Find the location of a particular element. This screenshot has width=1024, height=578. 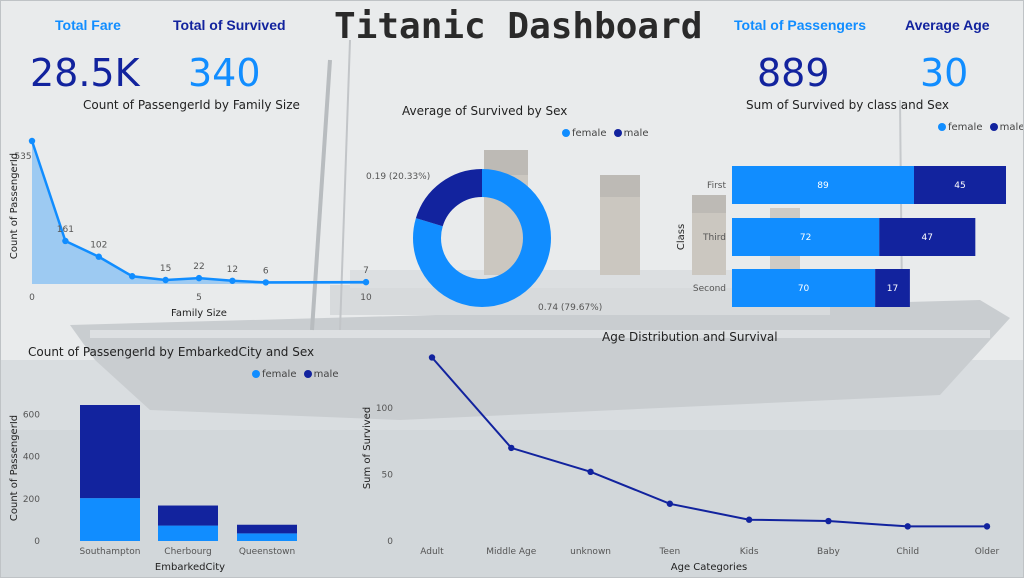

class-category-label: First is located at coordinates (716, 186).